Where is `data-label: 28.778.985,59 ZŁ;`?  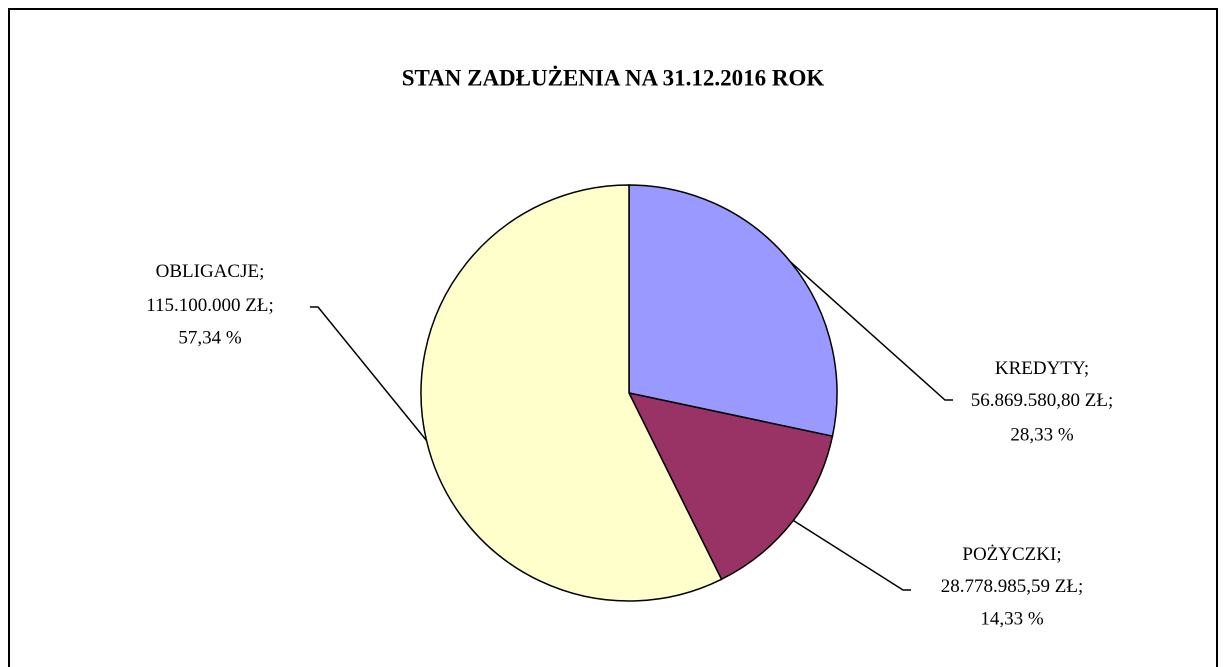 data-label: 28.778.985,59 ZŁ; is located at coordinates (1012, 586).